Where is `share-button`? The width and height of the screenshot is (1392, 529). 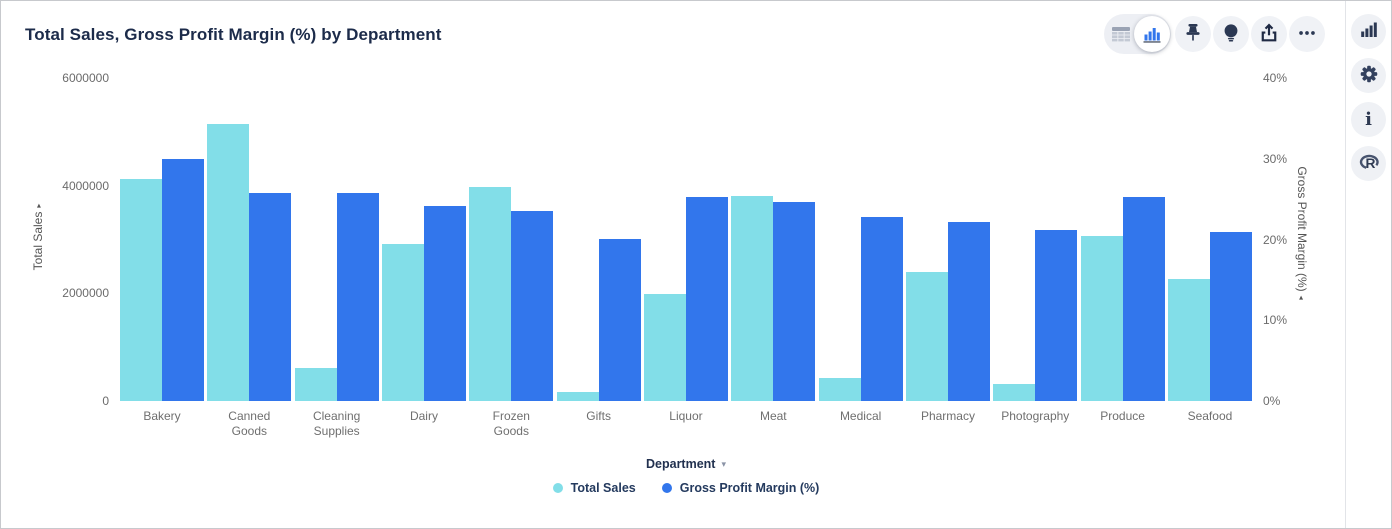 share-button is located at coordinates (1269, 34).